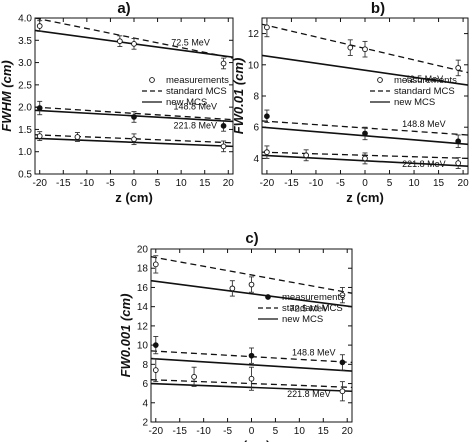  Describe the element at coordinates (134, 85) in the screenshot. I see `chart-a-plot-area` at that location.